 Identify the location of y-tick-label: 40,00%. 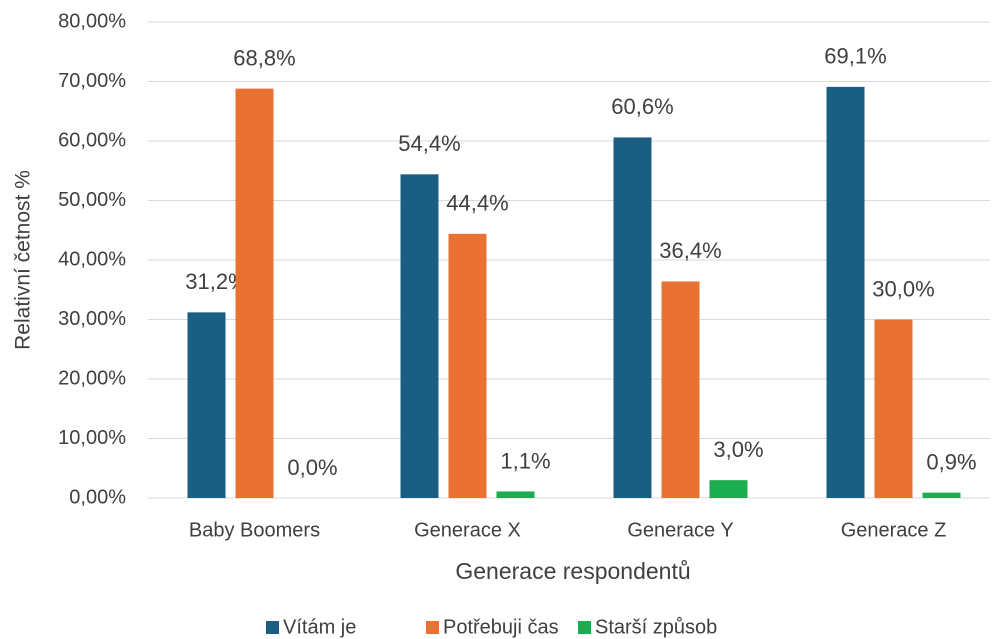
(92, 259).